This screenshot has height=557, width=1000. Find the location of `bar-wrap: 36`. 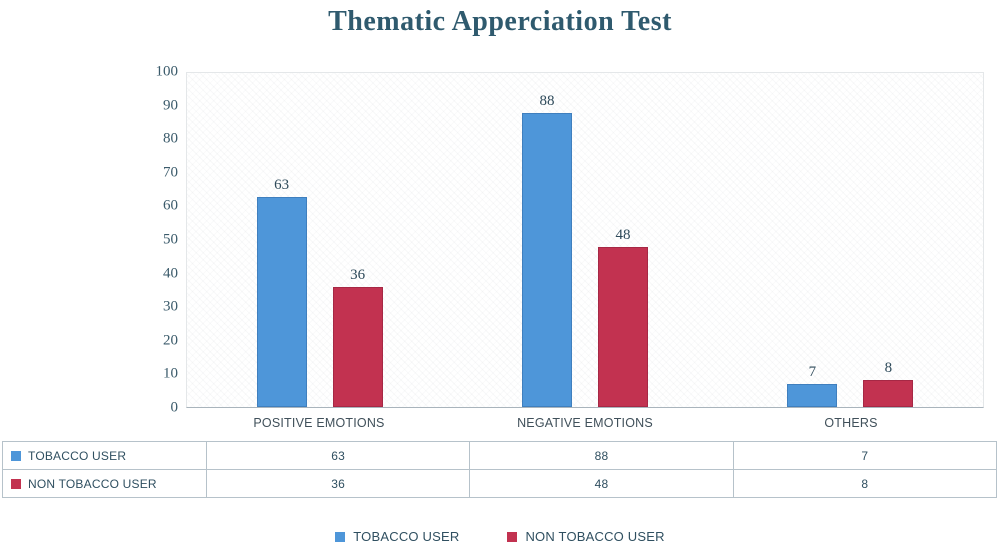

bar-wrap: 36 is located at coordinates (357, 240).